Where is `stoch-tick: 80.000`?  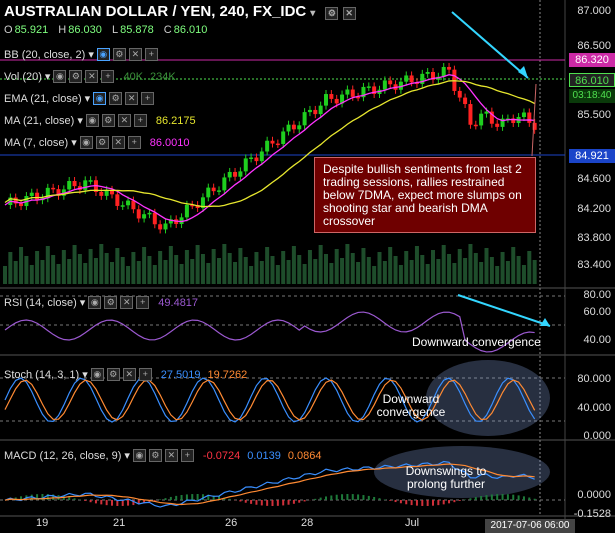
stoch-tick: 80.000 is located at coordinates (594, 379).